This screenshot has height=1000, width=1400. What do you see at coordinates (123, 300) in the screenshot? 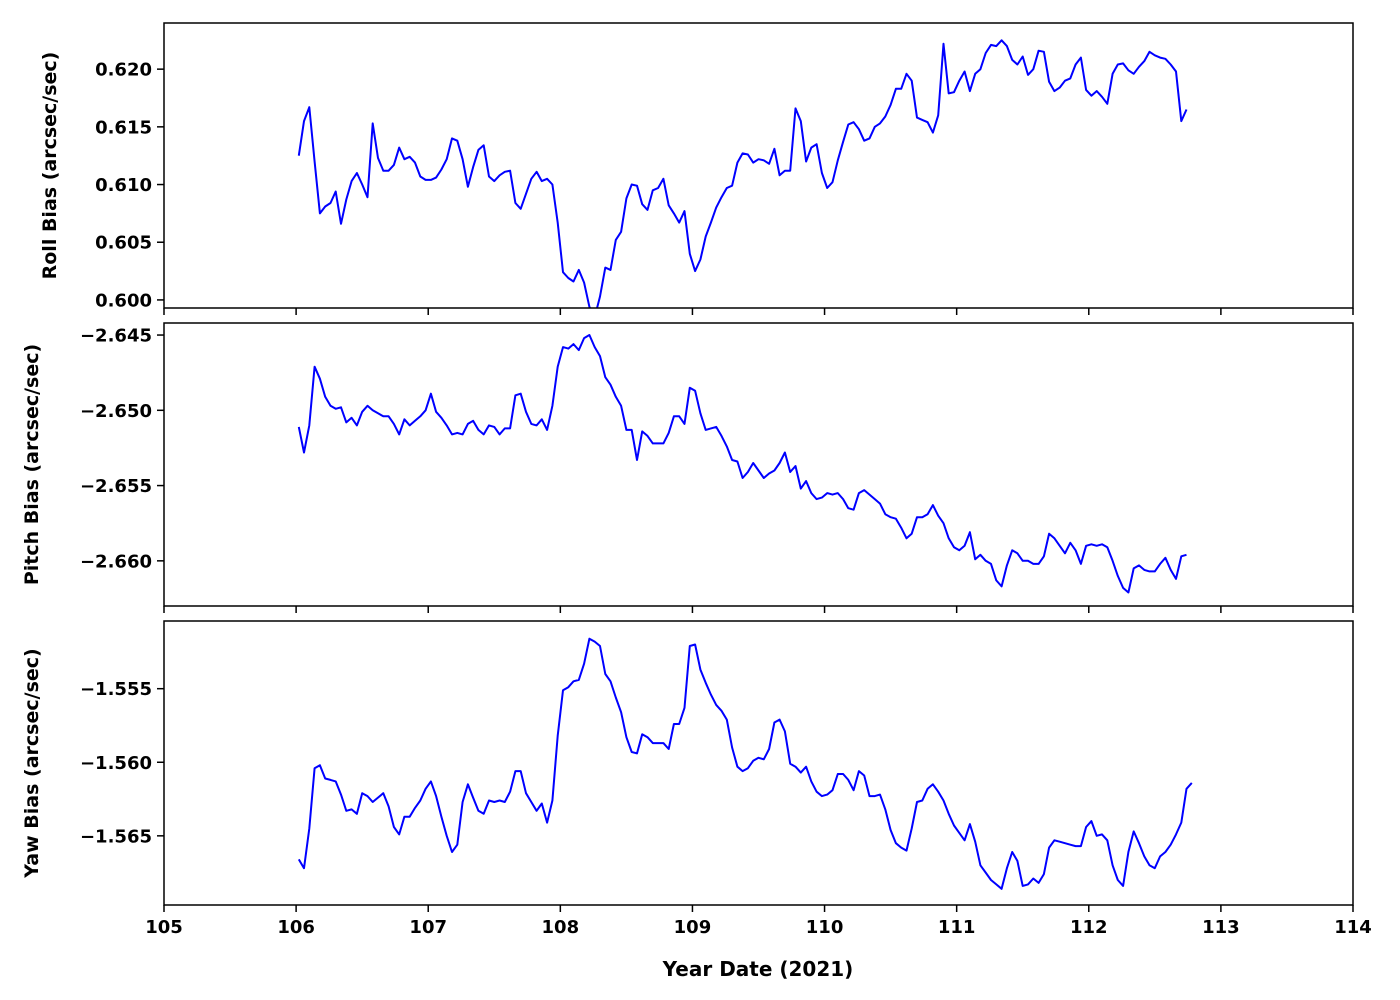
I see `roll-y-tick-label: 0.600` at bounding box center [123, 300].